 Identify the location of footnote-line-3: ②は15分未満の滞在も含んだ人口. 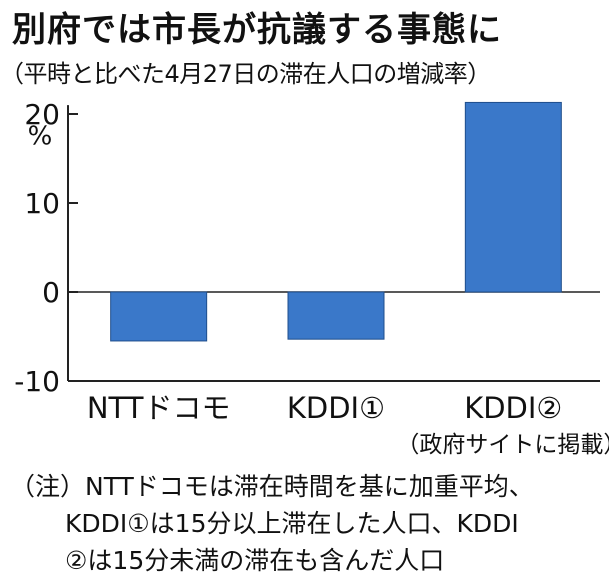
(255, 560).